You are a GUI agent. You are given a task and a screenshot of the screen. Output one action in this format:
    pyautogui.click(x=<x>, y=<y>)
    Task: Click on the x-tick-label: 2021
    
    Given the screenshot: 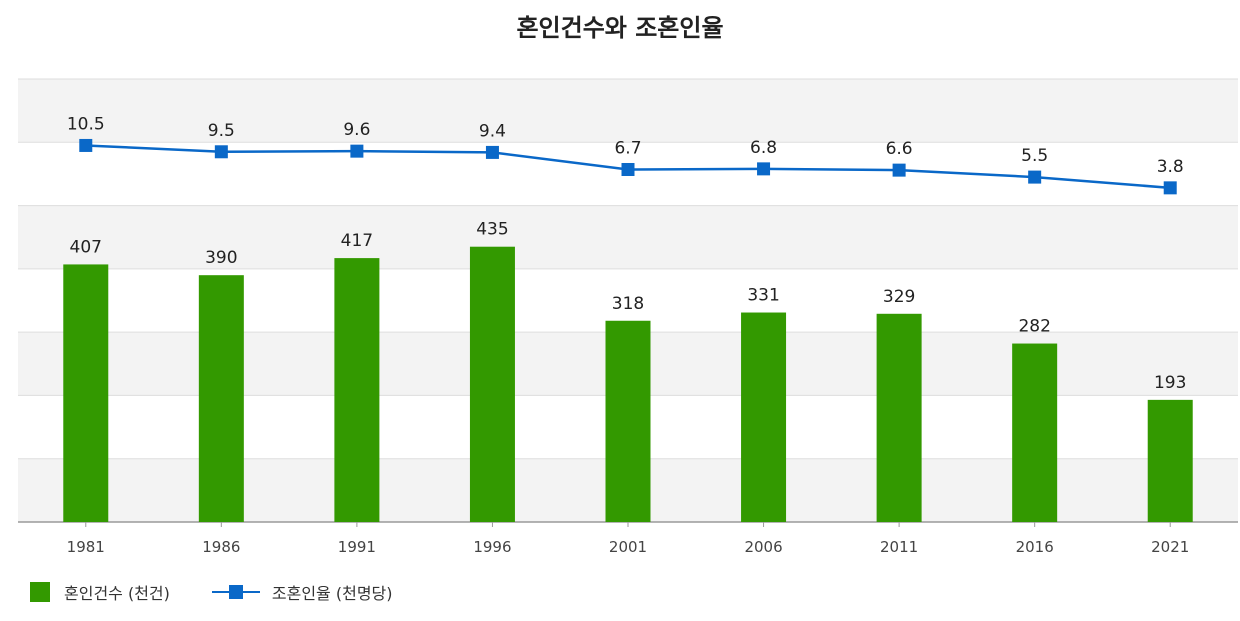 What is the action you would take?
    pyautogui.click(x=1170, y=547)
    